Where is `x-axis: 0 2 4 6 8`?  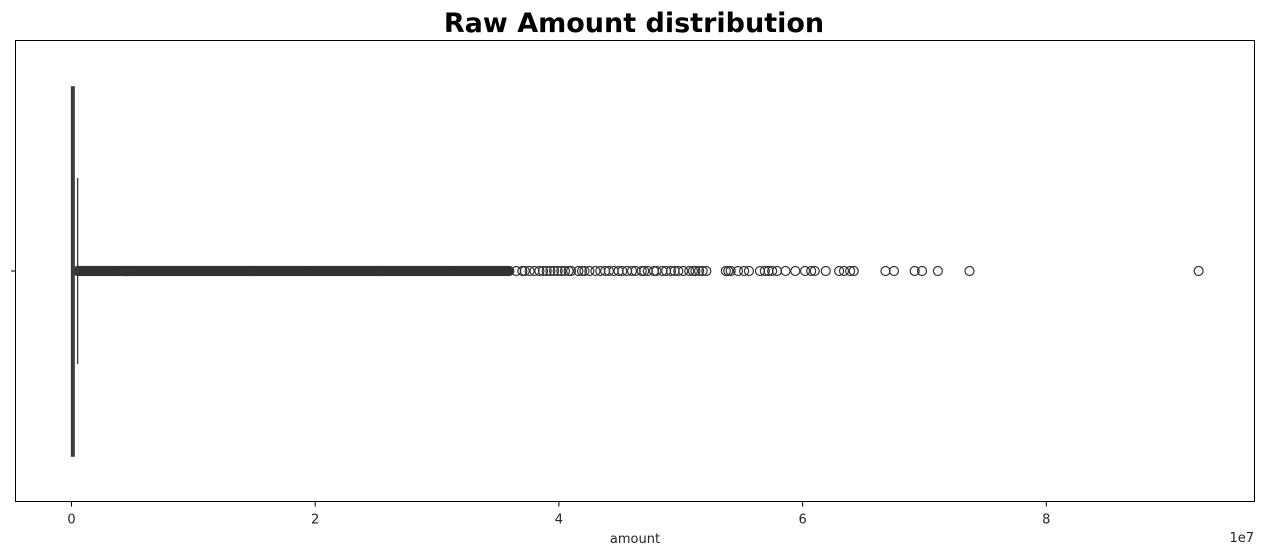
x-axis: 0 2 4 6 8 is located at coordinates (558, 514).